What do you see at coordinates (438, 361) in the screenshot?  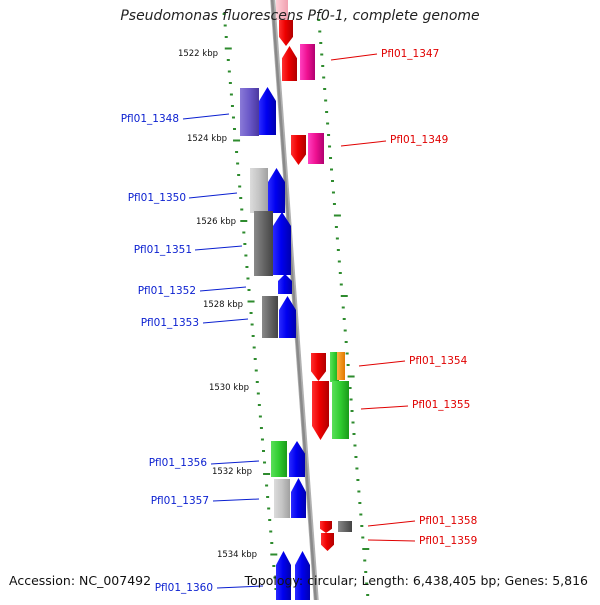 I see `gene-label: Pfl01_1354` at bounding box center [438, 361].